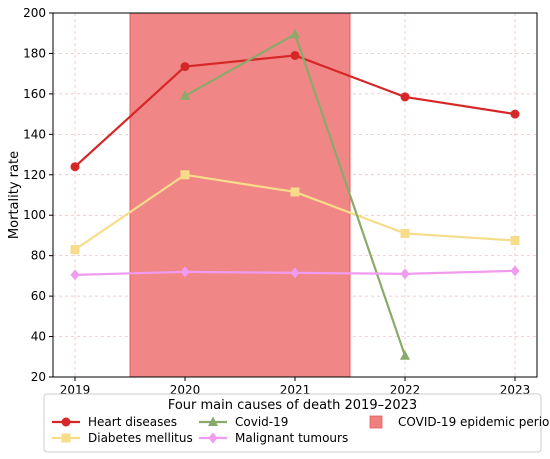 The image size is (550, 459). I want to click on y-tick-label: 120, so click(34, 175).